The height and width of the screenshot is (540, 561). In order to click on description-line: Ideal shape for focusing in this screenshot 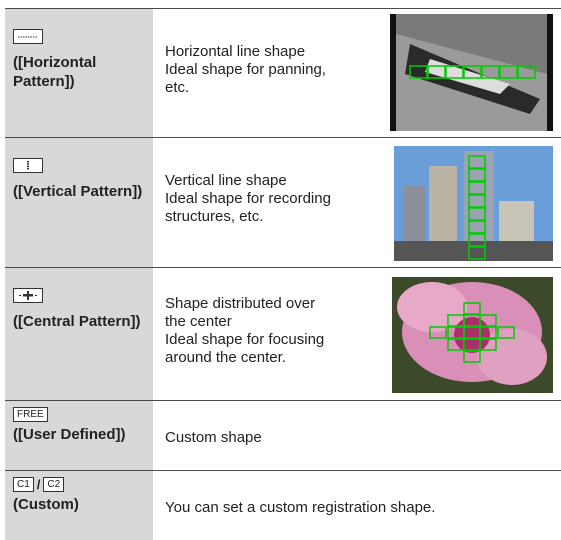, I will do `click(245, 339)`.